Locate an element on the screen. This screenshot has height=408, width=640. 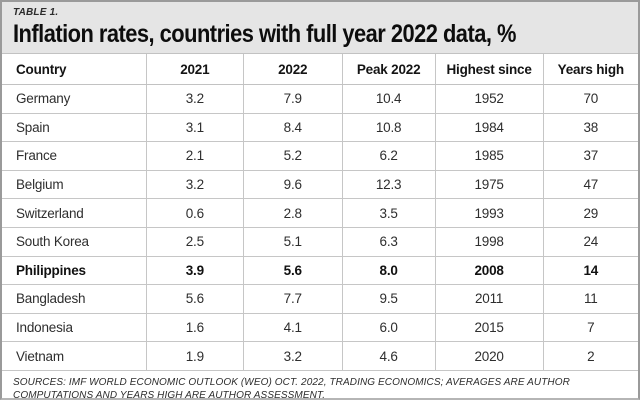
value-cell: 3.9 is located at coordinates (194, 271).